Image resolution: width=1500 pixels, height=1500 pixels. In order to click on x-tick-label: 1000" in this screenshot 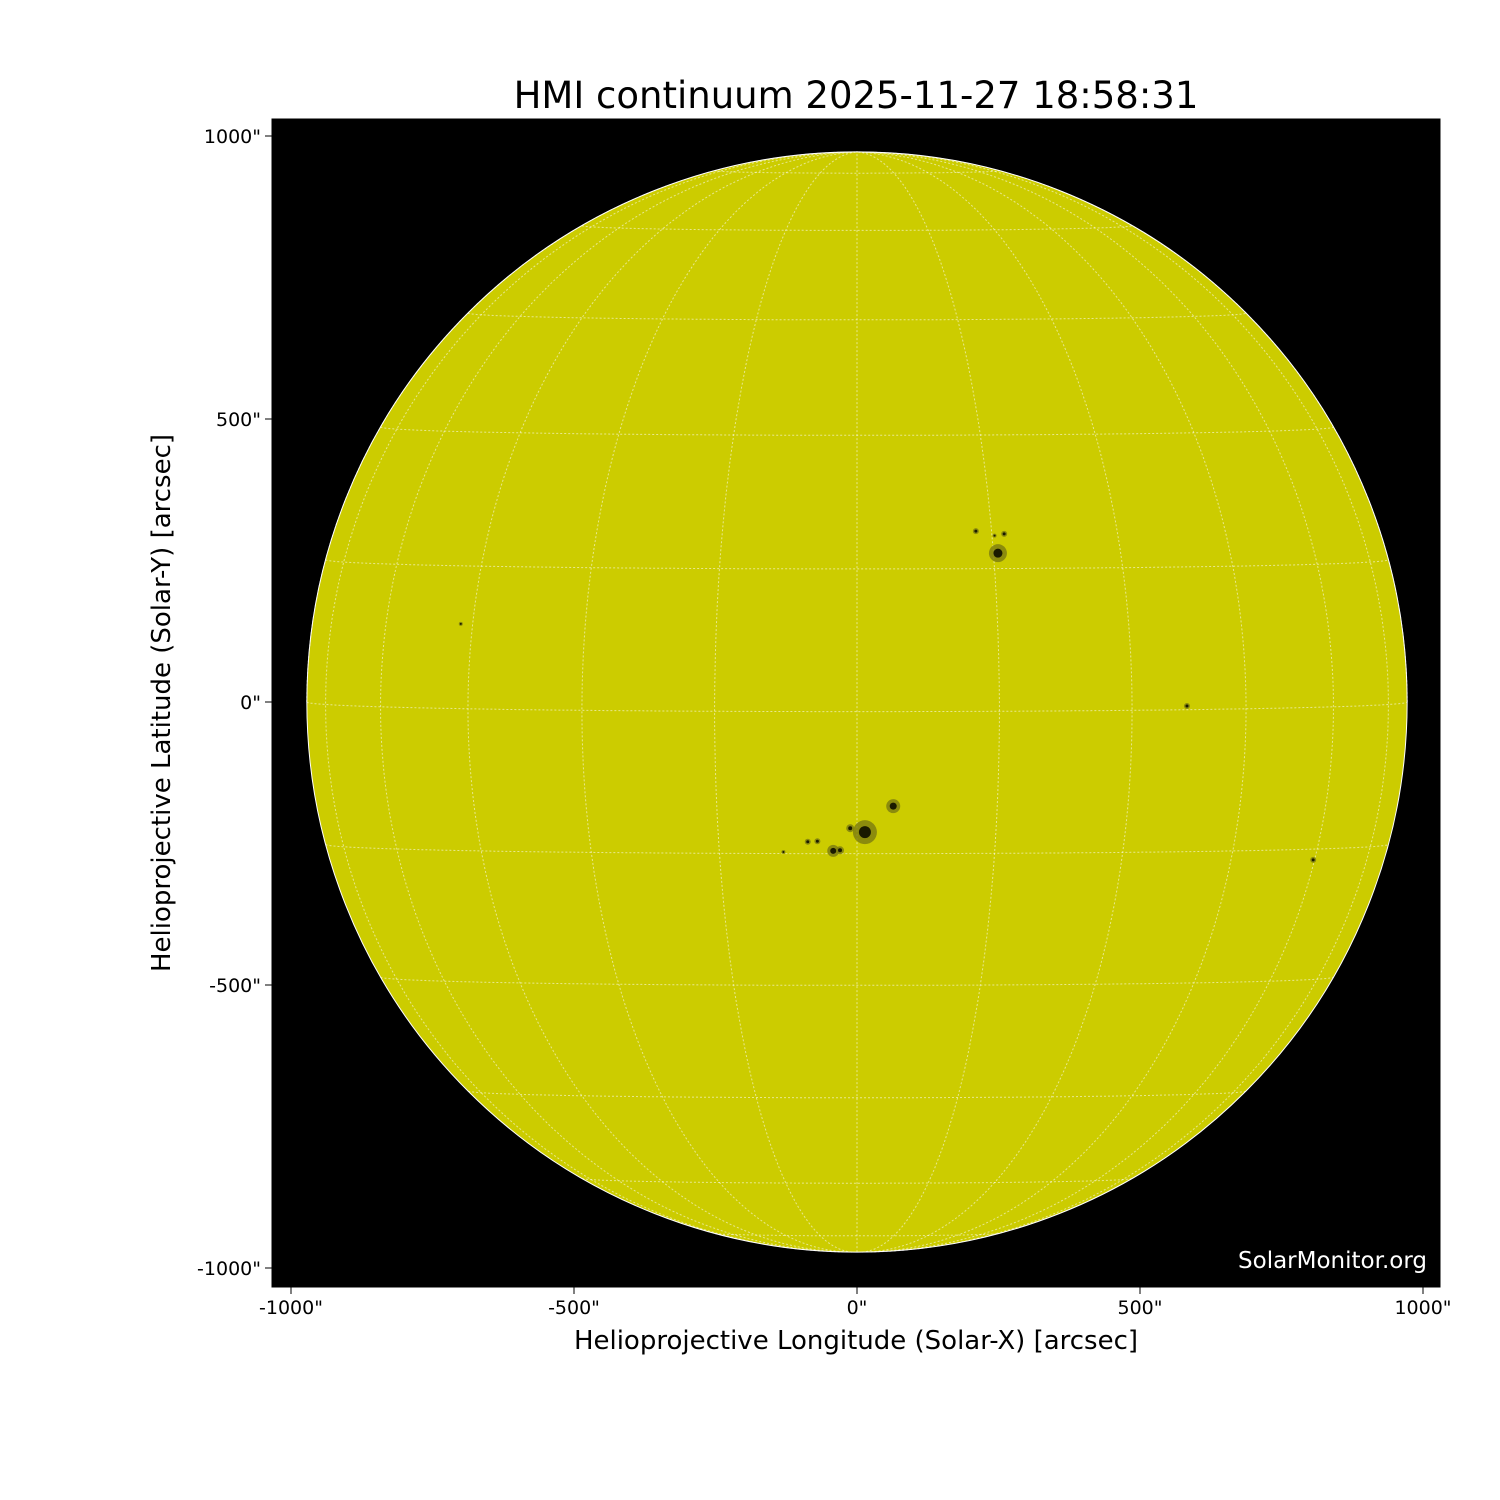, I will do `click(1422, 1308)`.